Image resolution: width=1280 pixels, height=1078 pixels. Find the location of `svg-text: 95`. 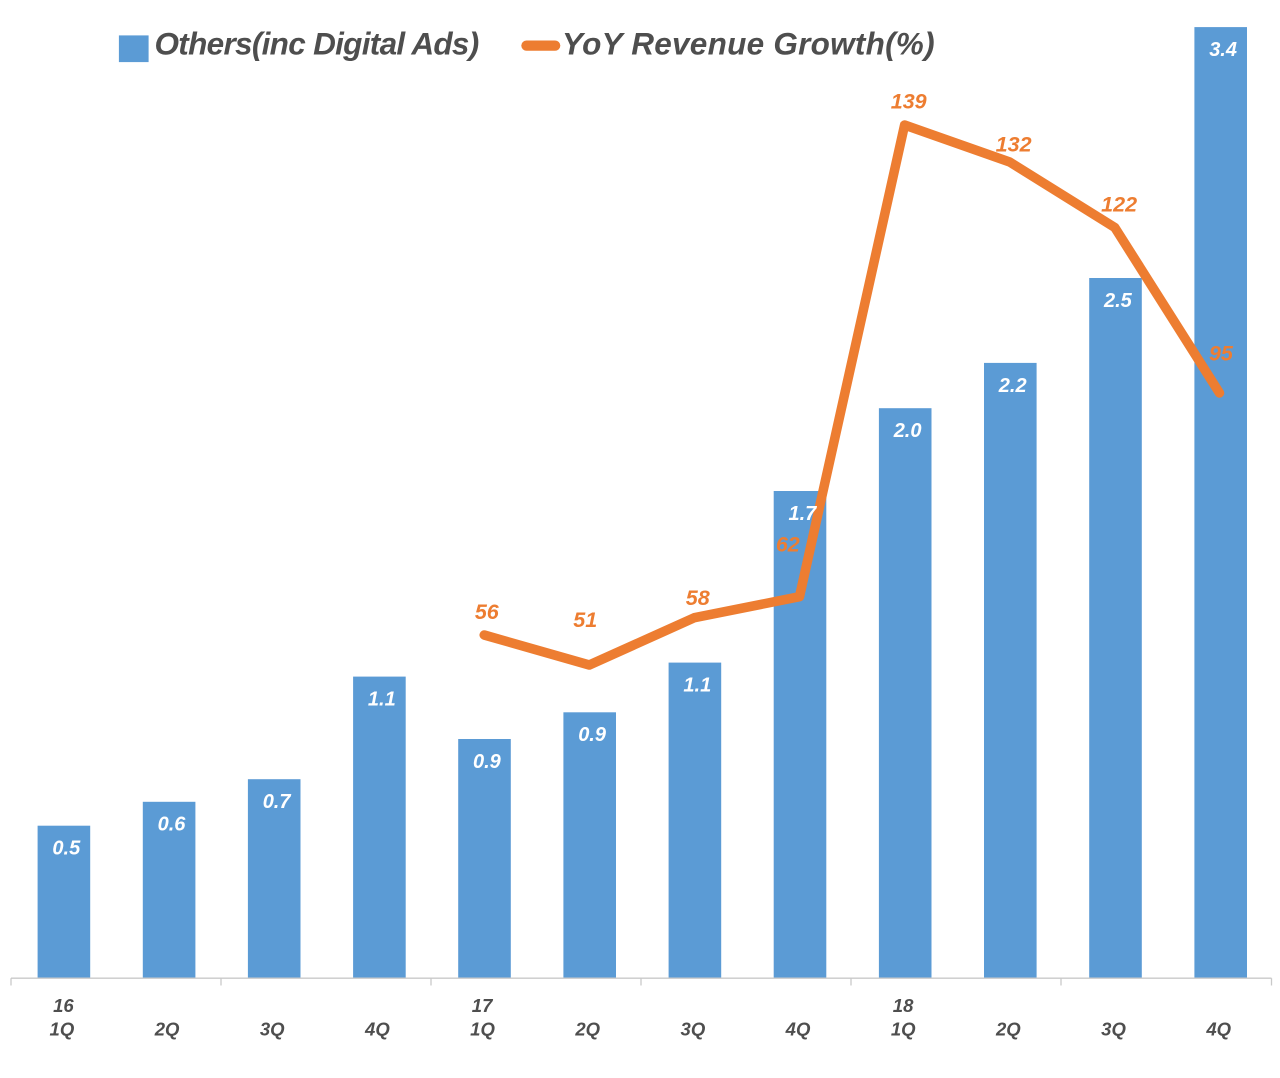

svg-text: 95 is located at coordinates (1221, 354).